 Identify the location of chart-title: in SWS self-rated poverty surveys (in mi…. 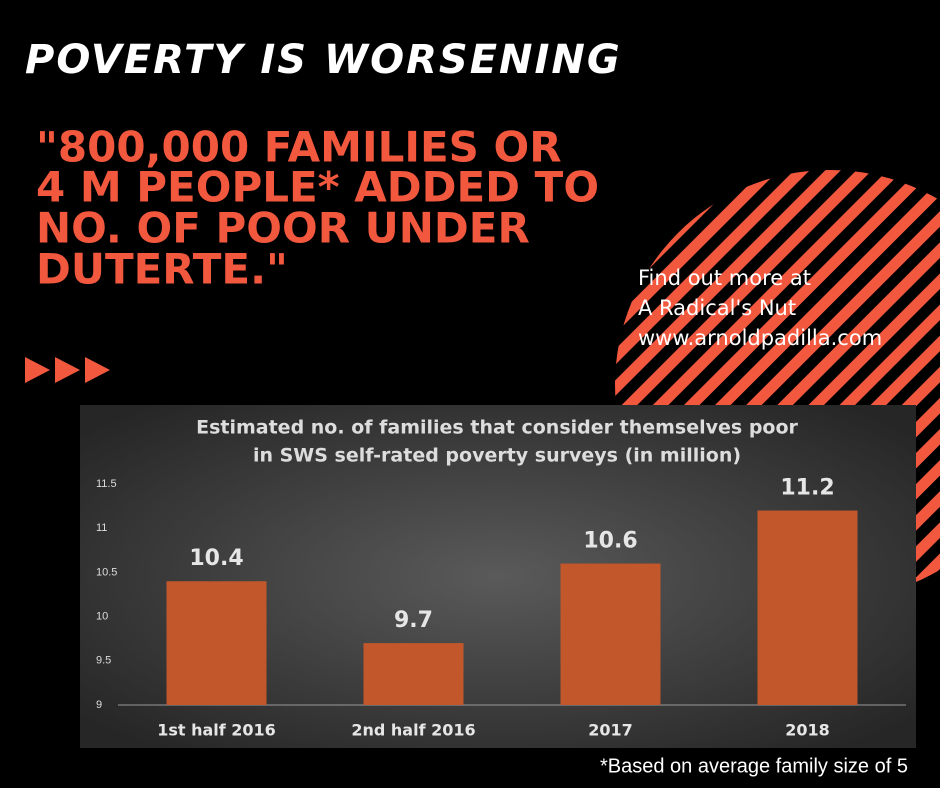
(497, 456).